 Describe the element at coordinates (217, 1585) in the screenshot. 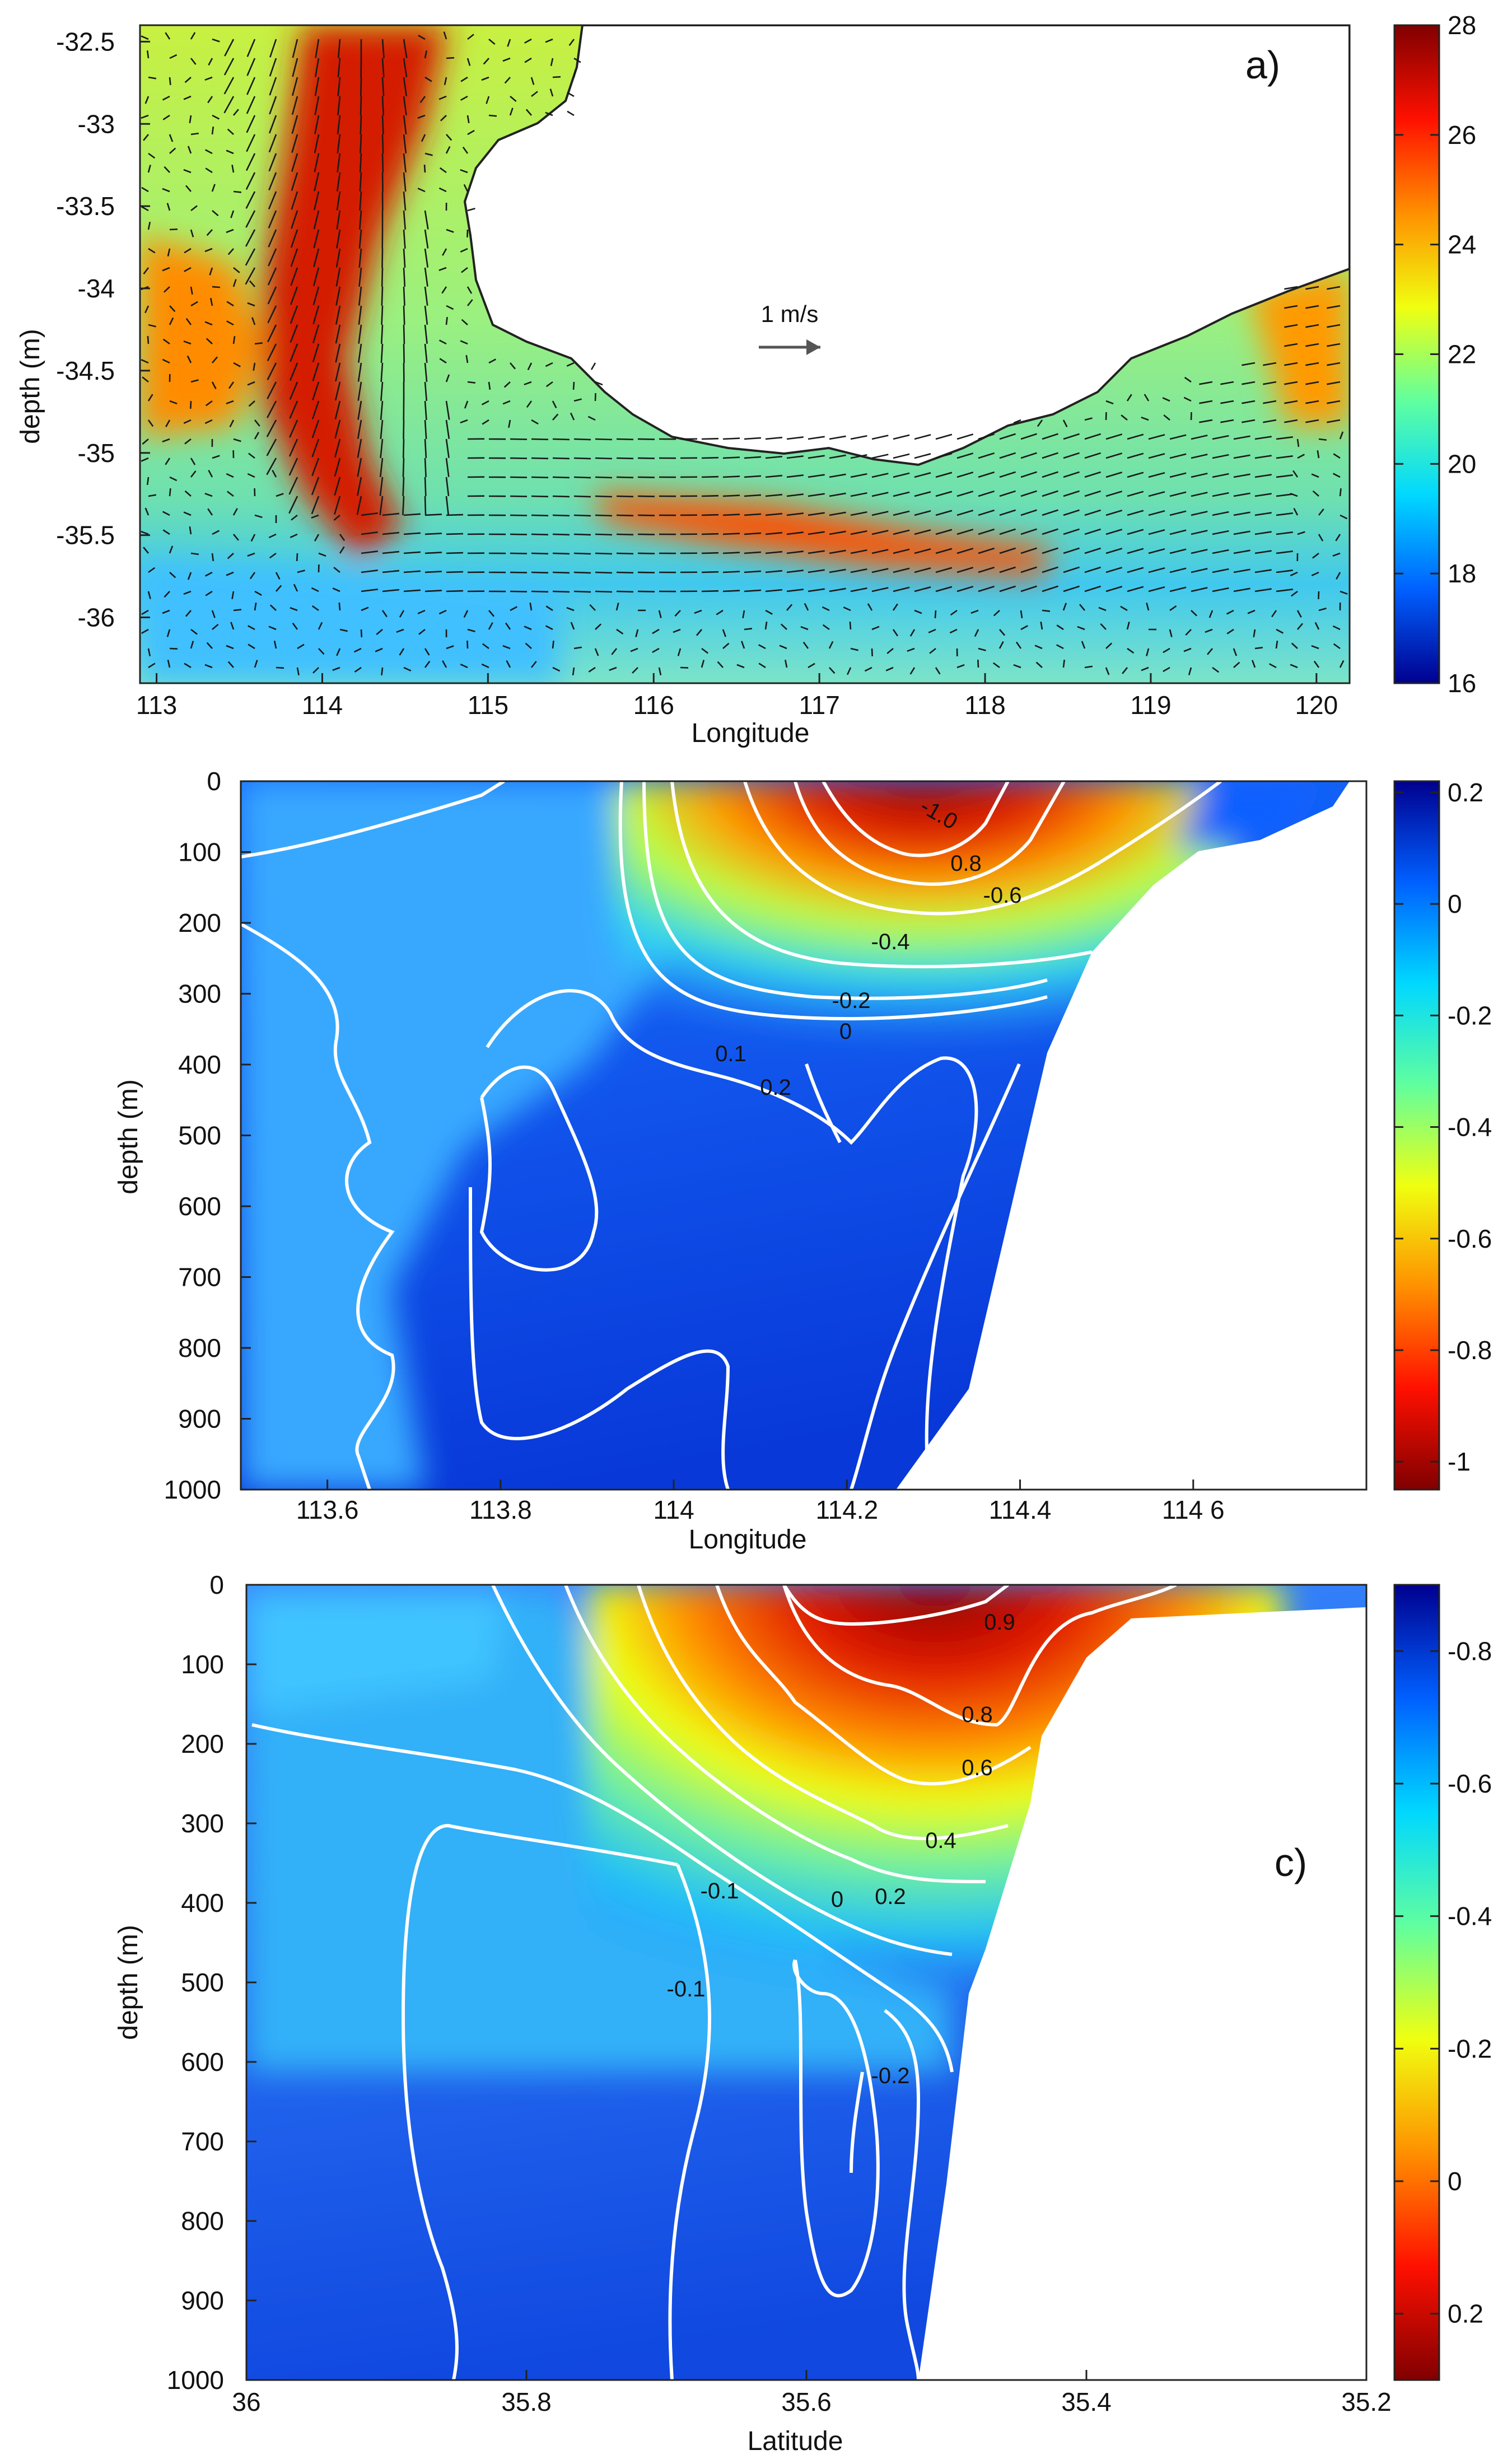

I see `y-tick-label: 0` at that location.